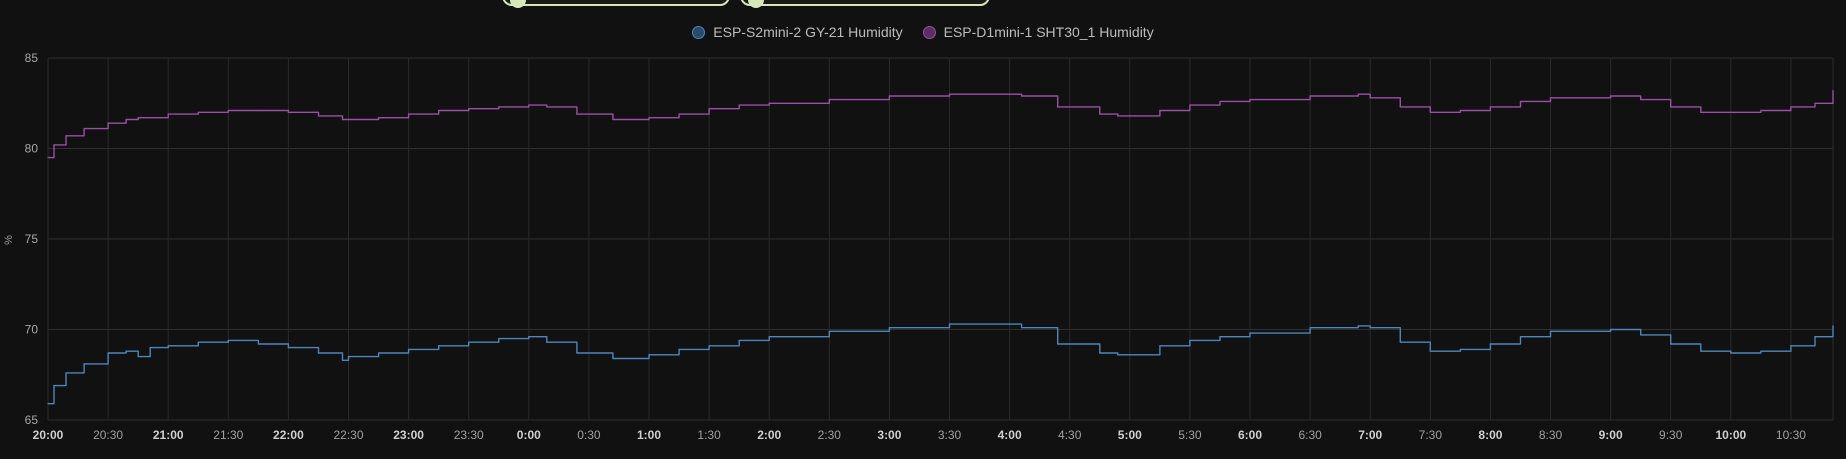  Describe the element at coordinates (32, 239) in the screenshot. I see `y-axis: 65 70 75 80 85` at that location.